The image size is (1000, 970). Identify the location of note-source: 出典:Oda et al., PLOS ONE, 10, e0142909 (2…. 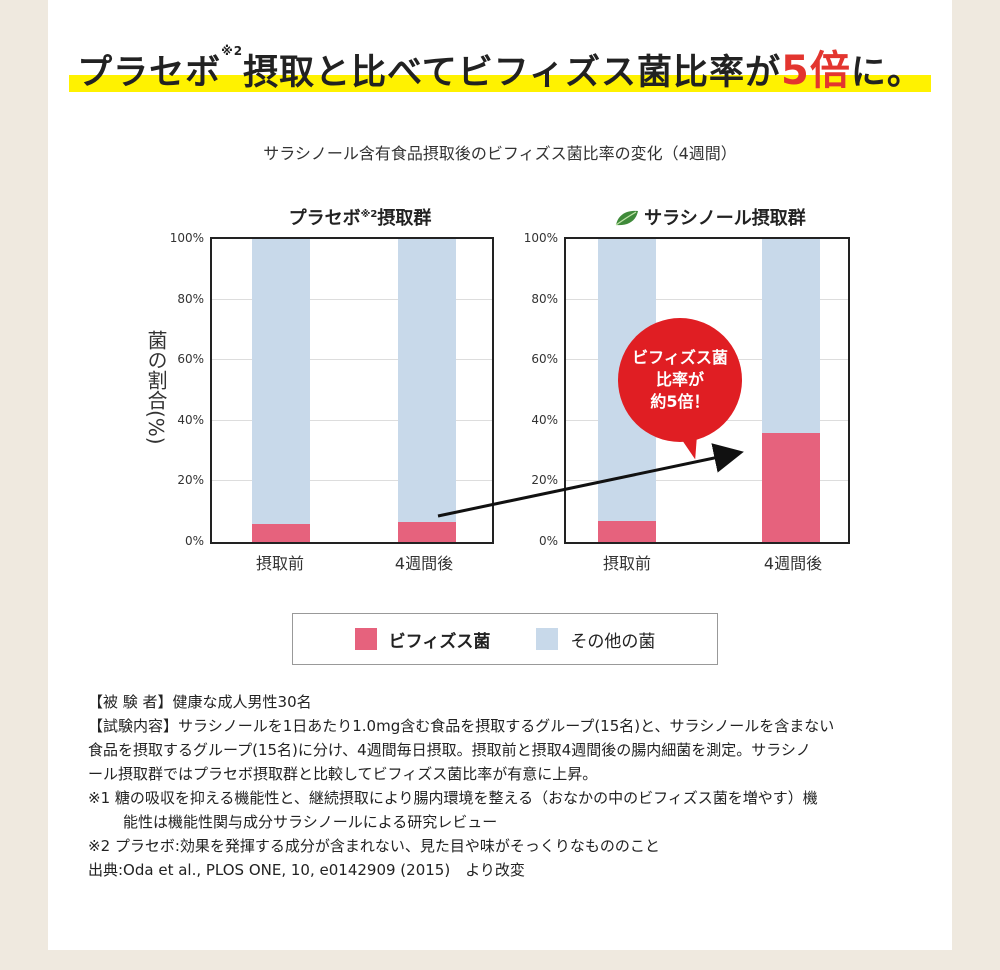
(306, 870).